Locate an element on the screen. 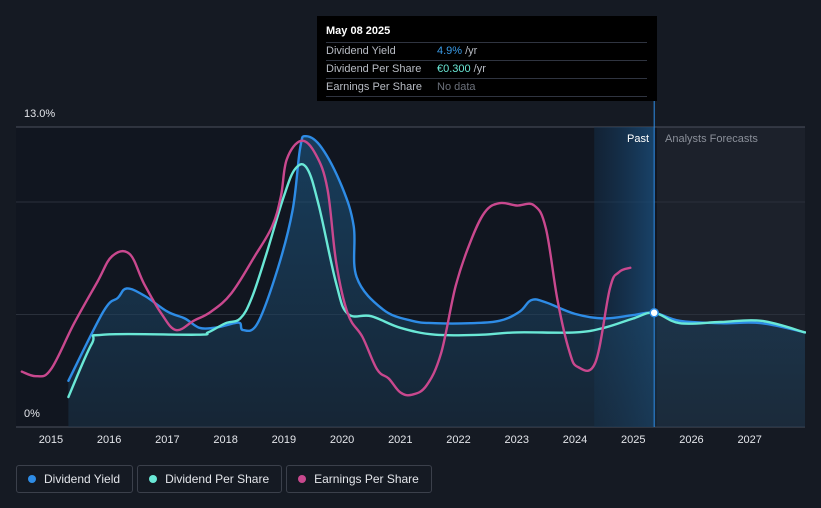 This screenshot has width=821, height=508. x-tick-label: 2024 is located at coordinates (575, 440).